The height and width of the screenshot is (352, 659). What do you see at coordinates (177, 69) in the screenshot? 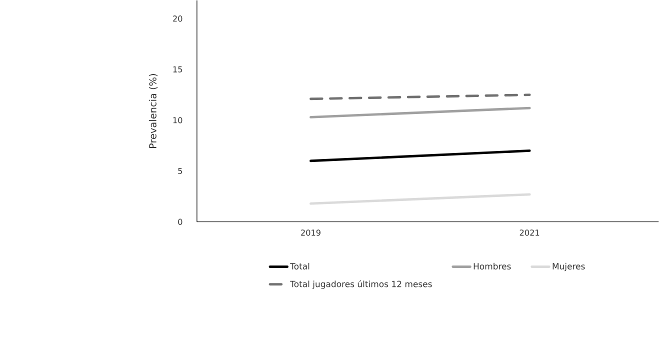
I see `y-tick-label: 15` at bounding box center [177, 69].